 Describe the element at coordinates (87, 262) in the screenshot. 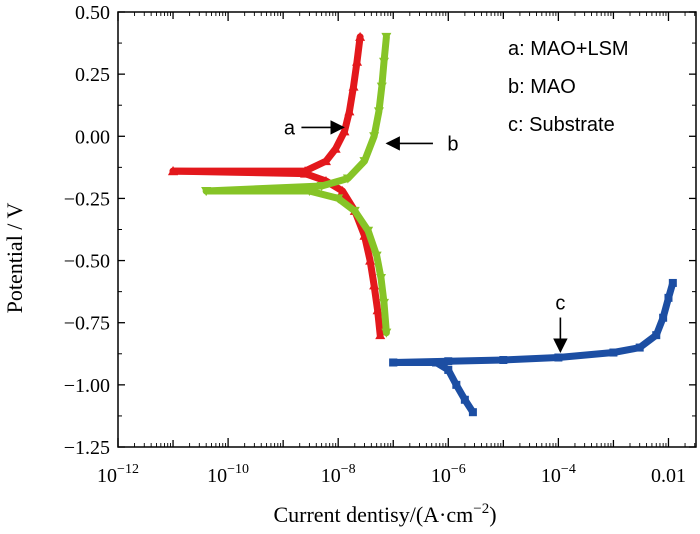

I see `y-tick-label: −0.50` at that location.